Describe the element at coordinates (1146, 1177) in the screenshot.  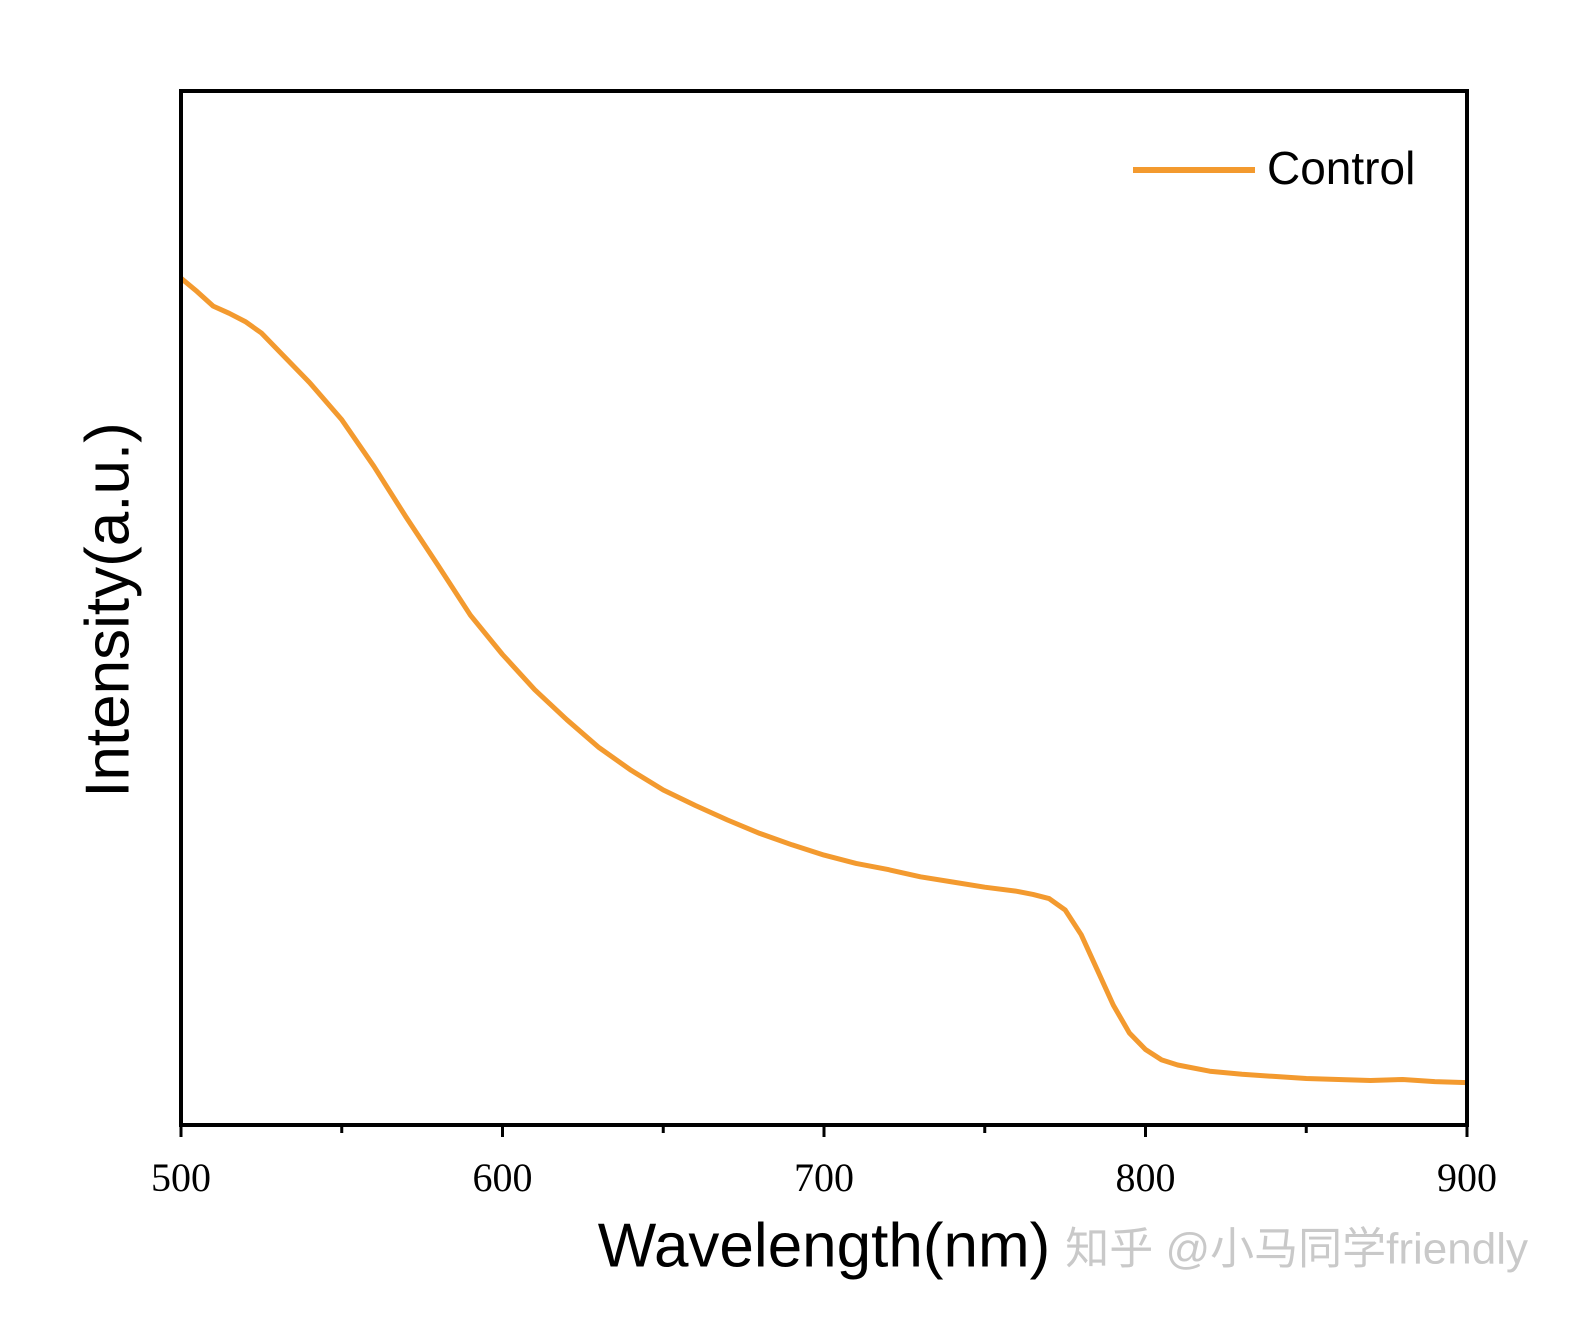
I see `x-tick-label: 800` at that location.